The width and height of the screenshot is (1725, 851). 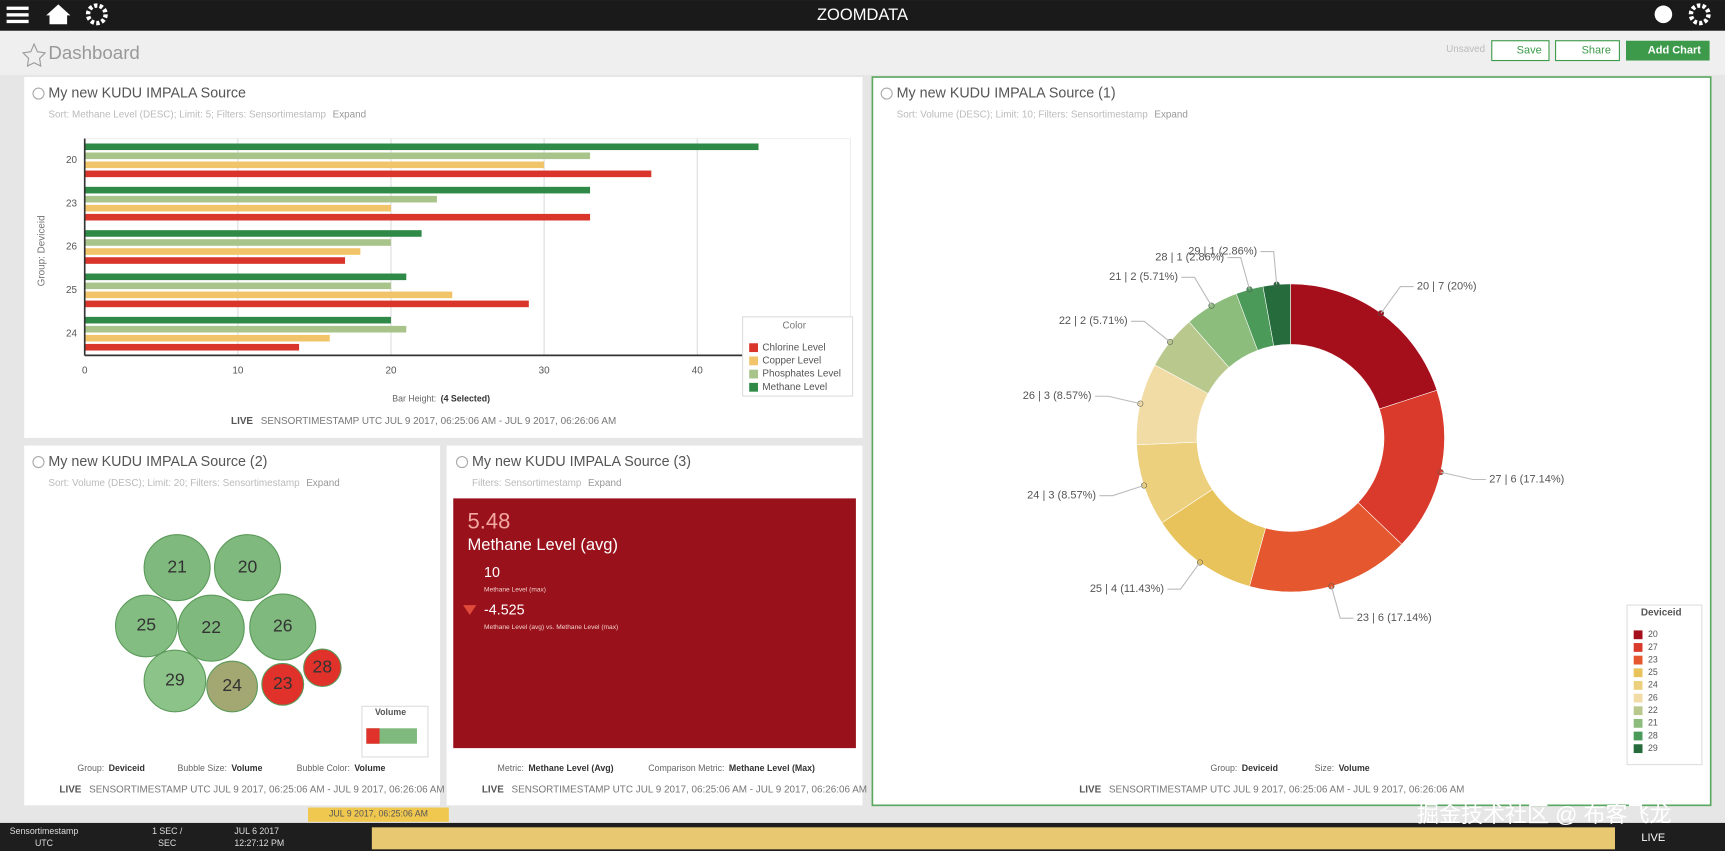 What do you see at coordinates (1189, 258) in the screenshot?
I see `slice-label: 28 | 1 (2.86%)` at bounding box center [1189, 258].